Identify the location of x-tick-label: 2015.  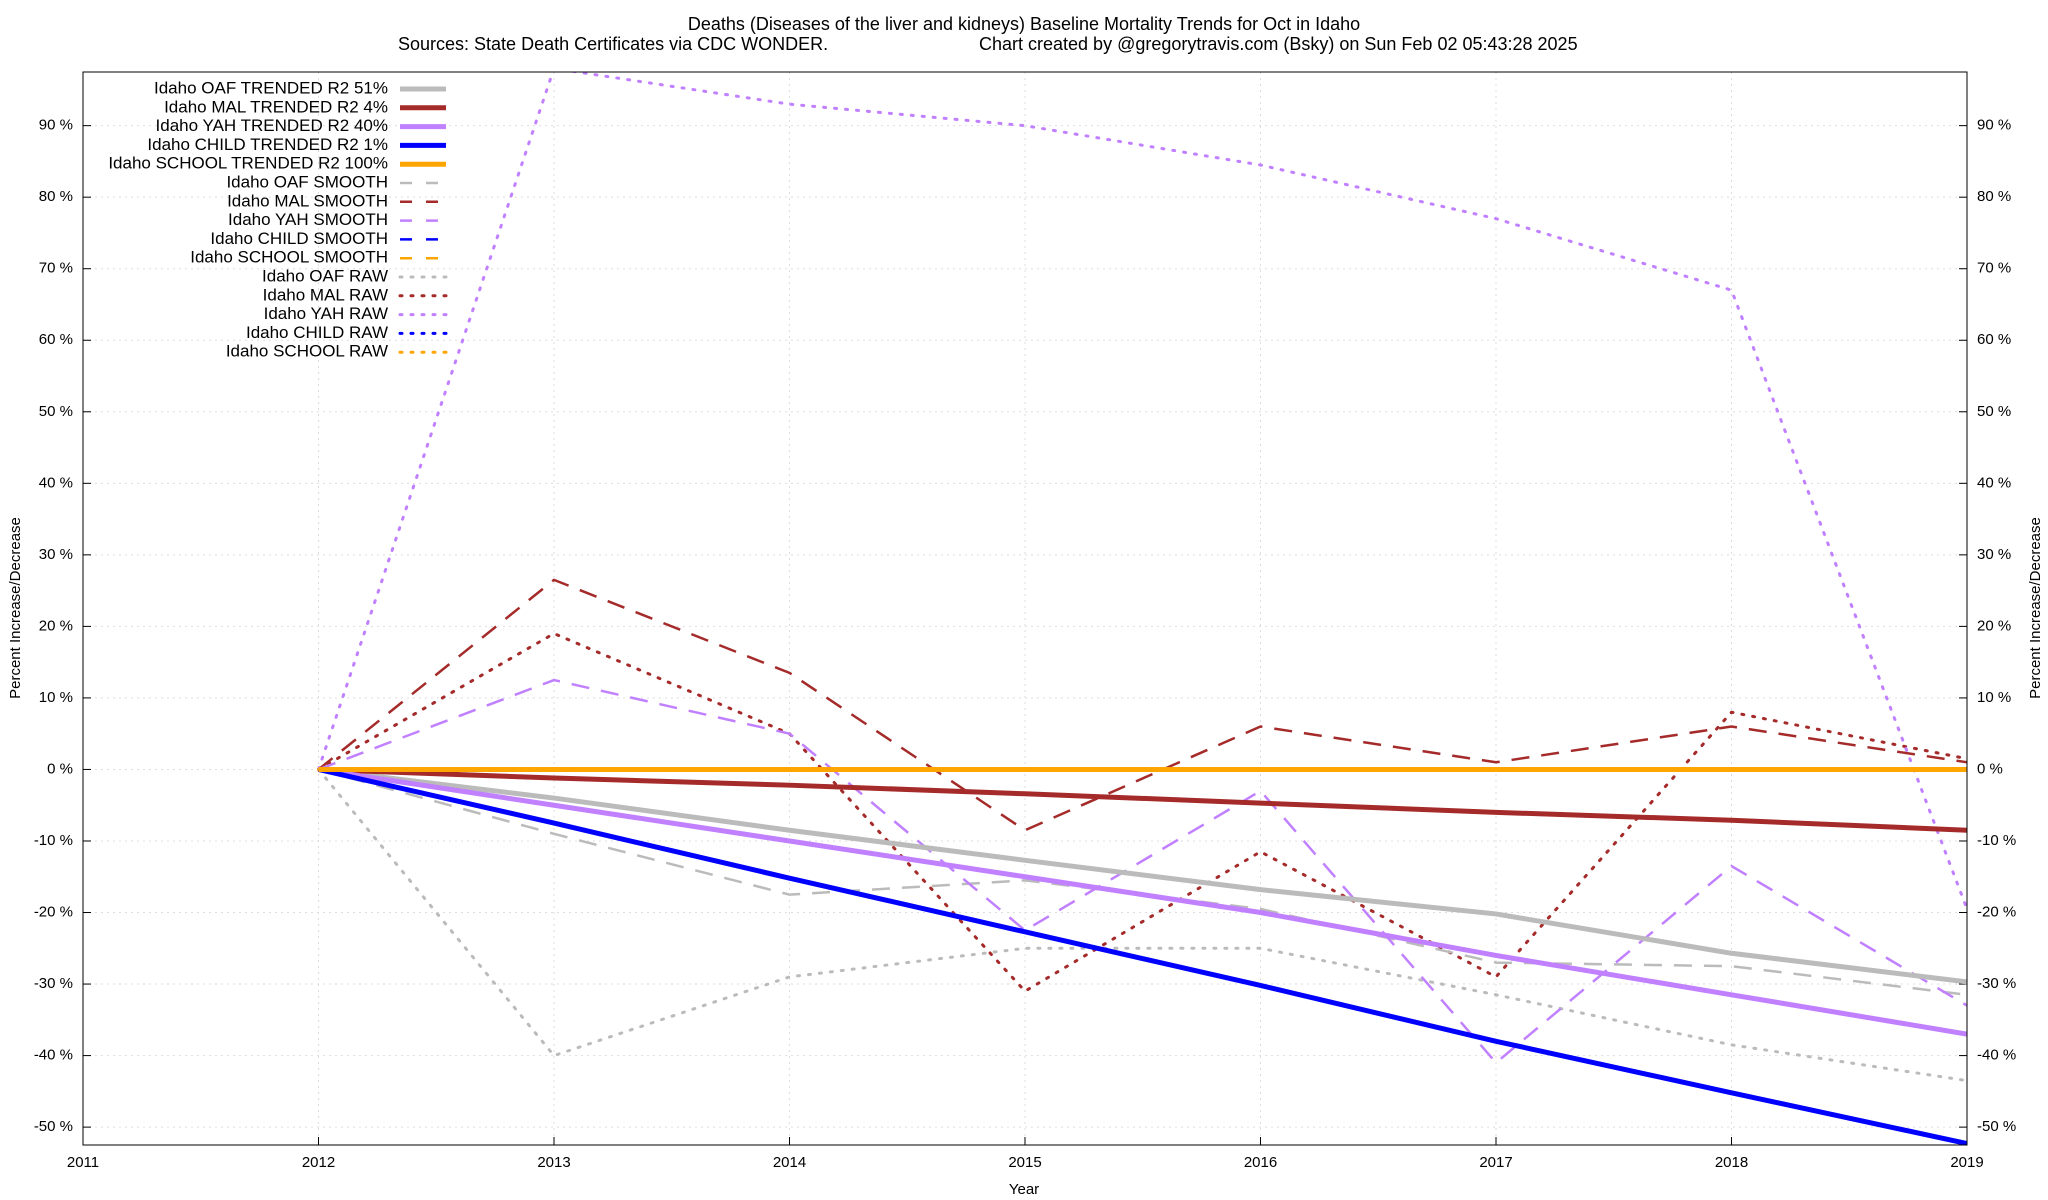
(1024, 1162).